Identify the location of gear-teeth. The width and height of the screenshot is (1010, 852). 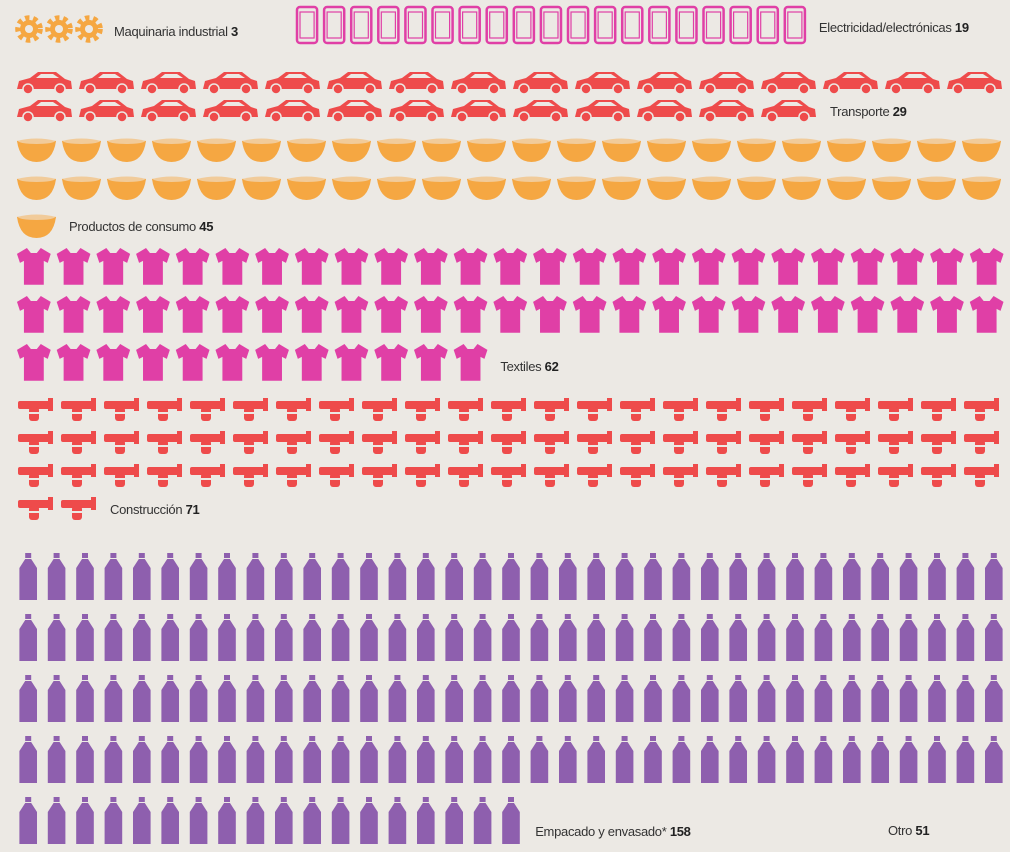
(89, 29).